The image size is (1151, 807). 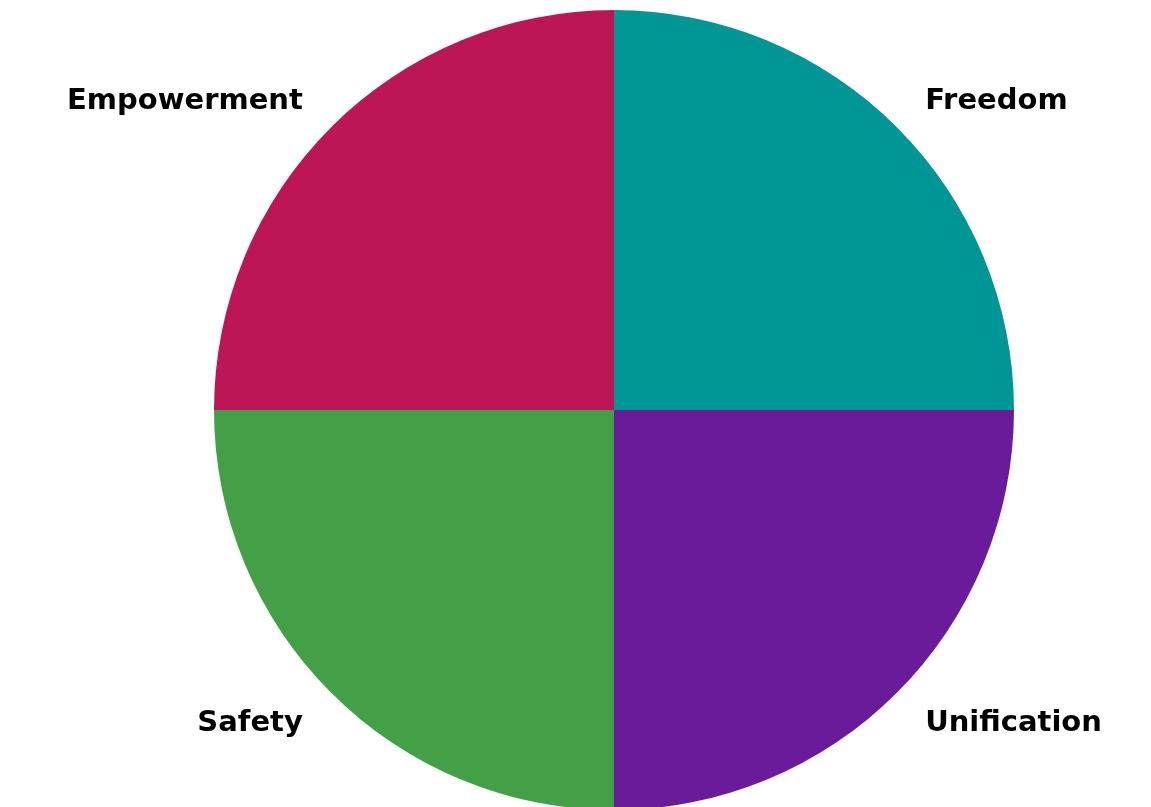 I want to click on slice-label: Unification, so click(x=1013, y=721).